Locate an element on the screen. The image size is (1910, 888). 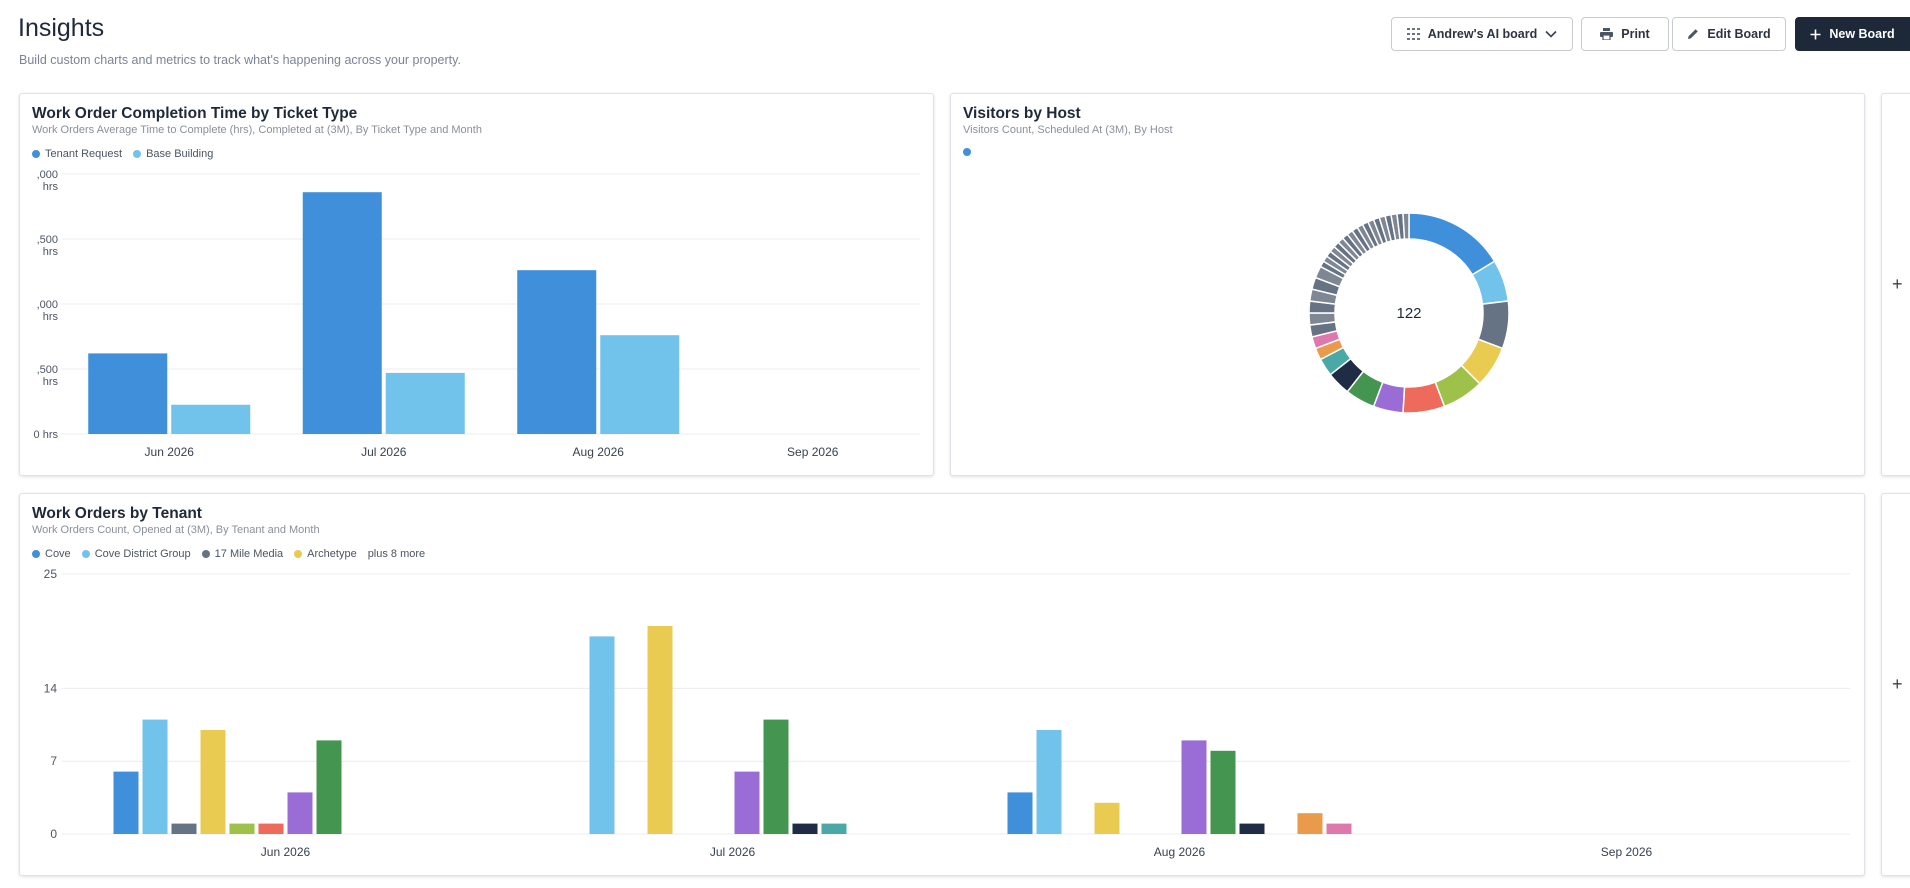
visitors-donut-chart: 122 is located at coordinates (1409, 313).